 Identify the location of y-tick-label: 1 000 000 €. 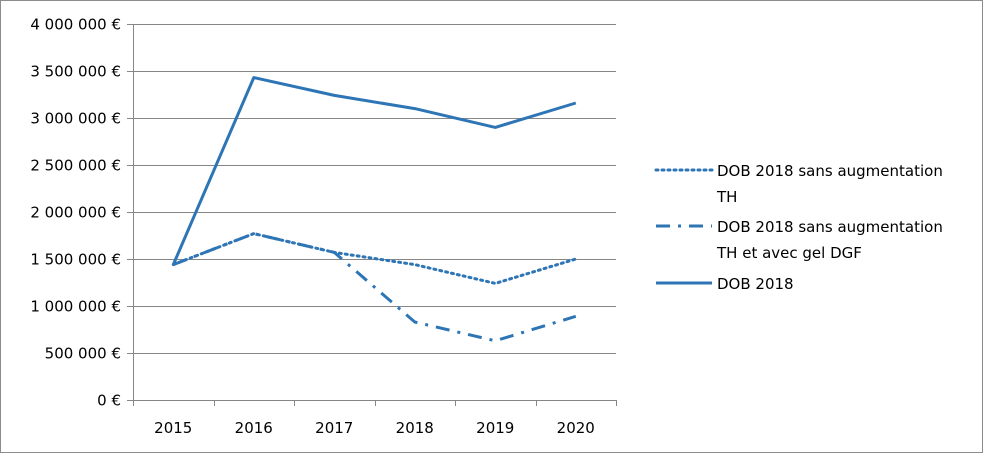
(75, 307).